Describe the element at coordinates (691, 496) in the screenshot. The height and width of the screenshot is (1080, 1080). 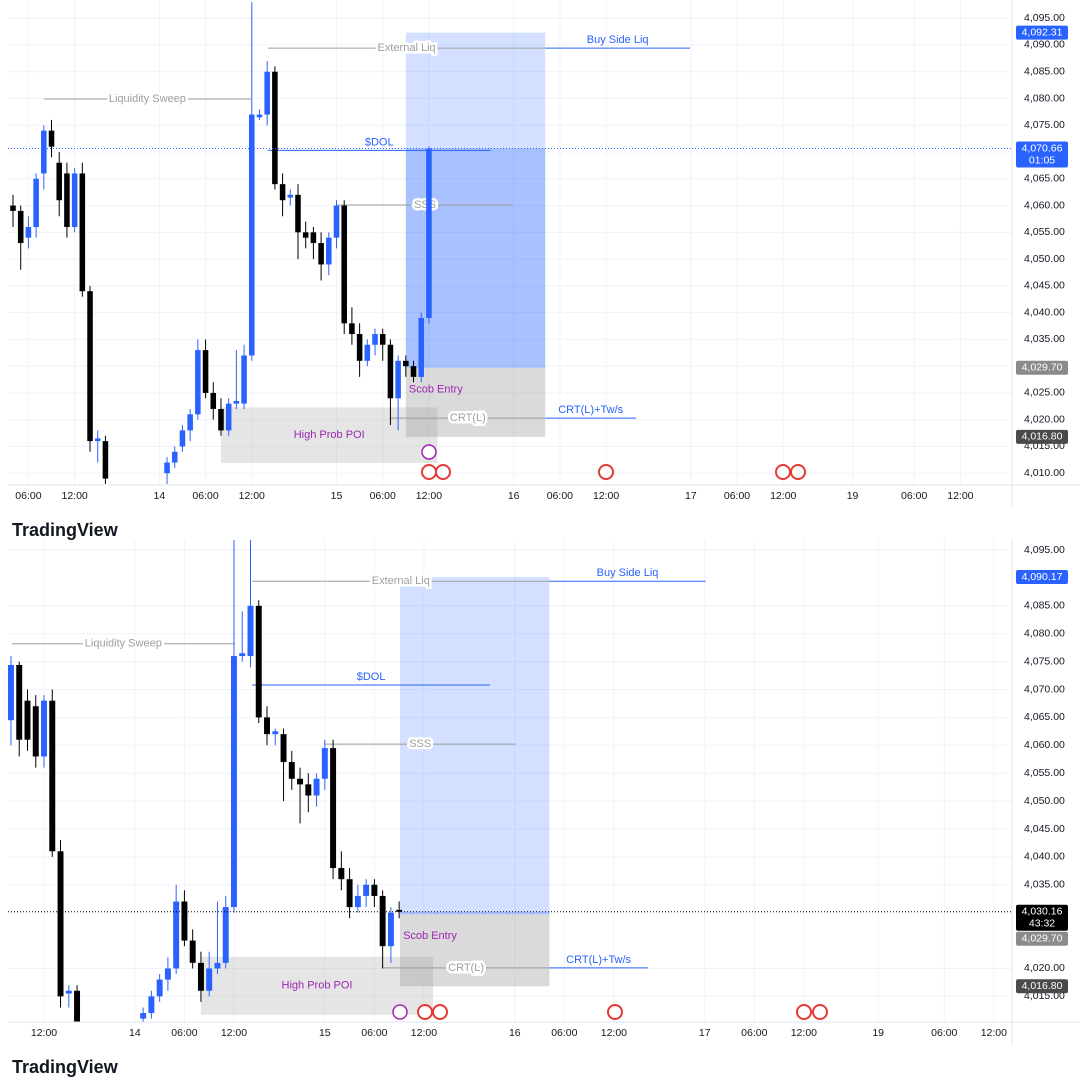
I see `x-tick-label: 17` at that location.